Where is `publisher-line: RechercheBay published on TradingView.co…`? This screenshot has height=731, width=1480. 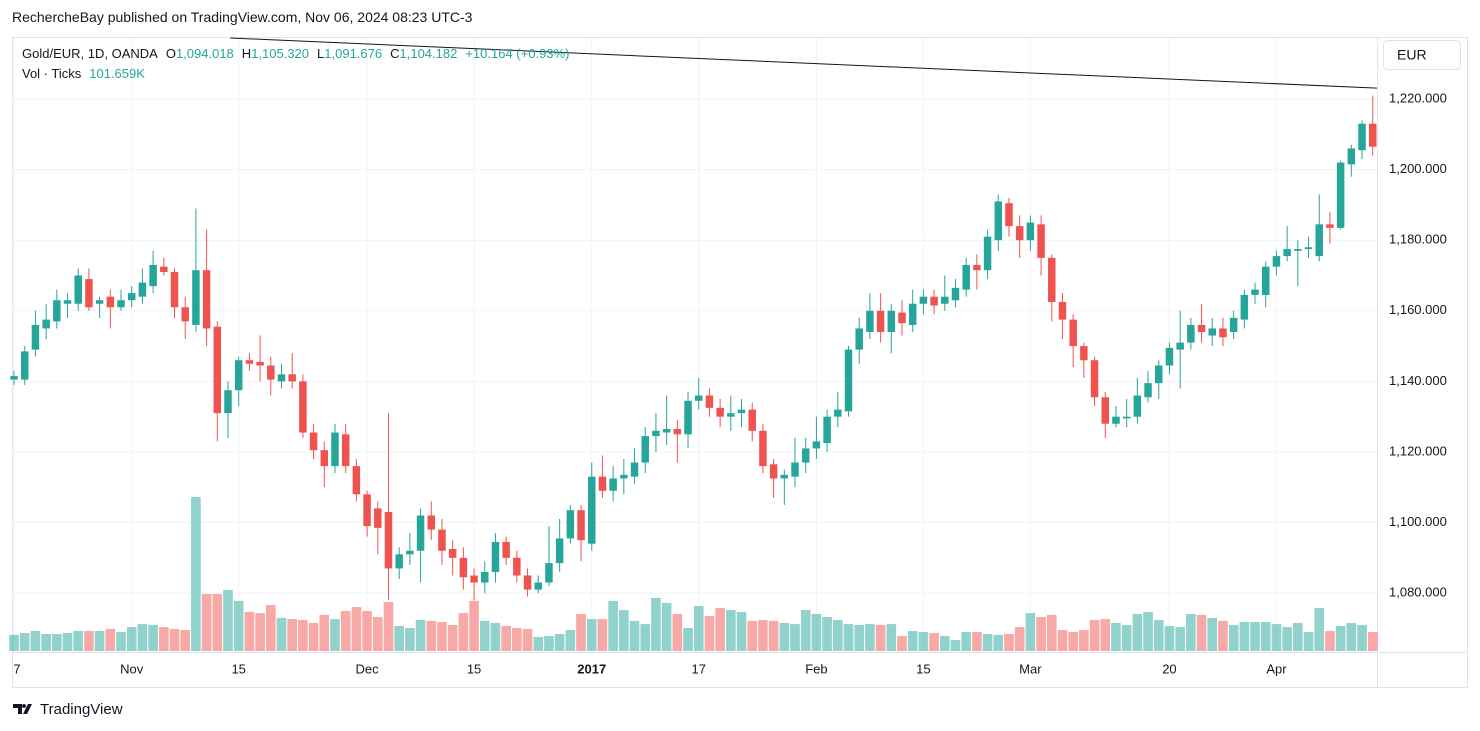 publisher-line: RechercheBay published on TradingView.co… is located at coordinates (242, 17).